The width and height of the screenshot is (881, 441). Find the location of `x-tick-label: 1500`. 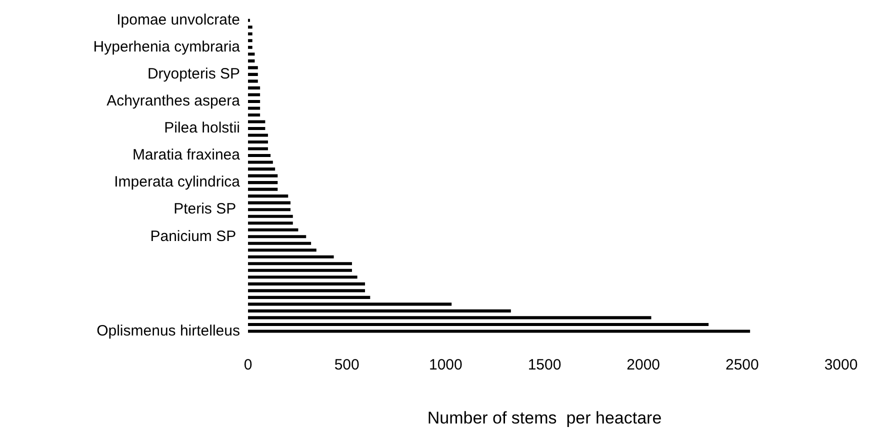

x-tick-label: 1500 is located at coordinates (545, 365).